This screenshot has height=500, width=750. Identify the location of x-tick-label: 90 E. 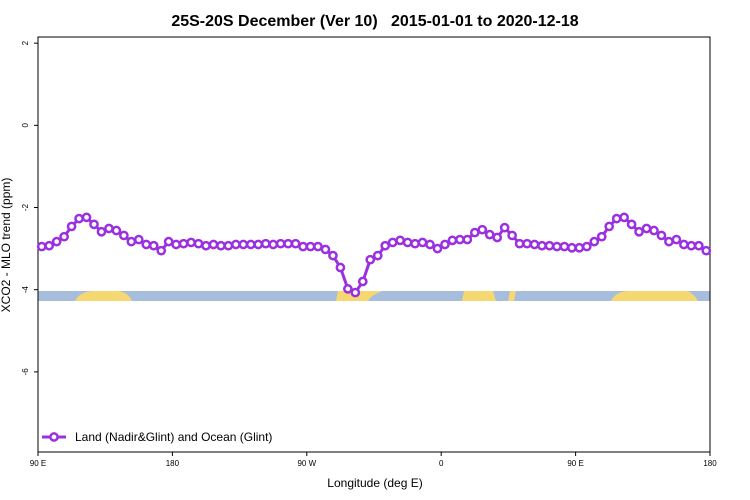
(38, 463).